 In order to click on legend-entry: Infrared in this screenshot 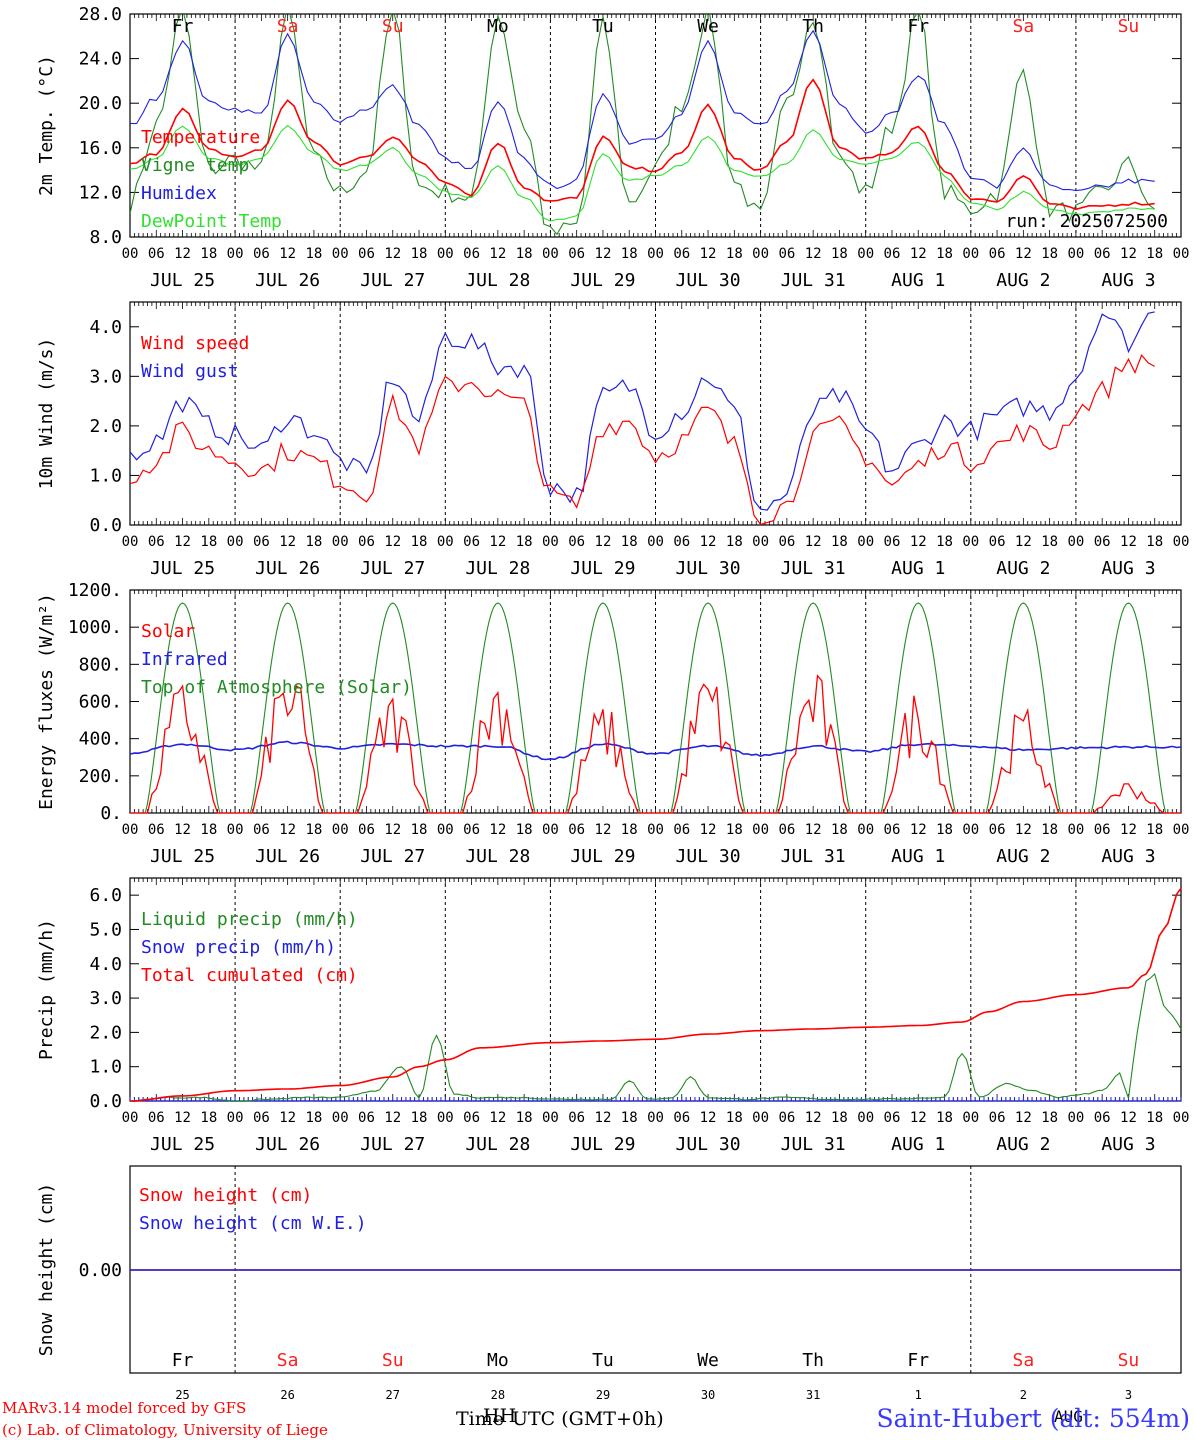, I will do `click(184, 659)`.